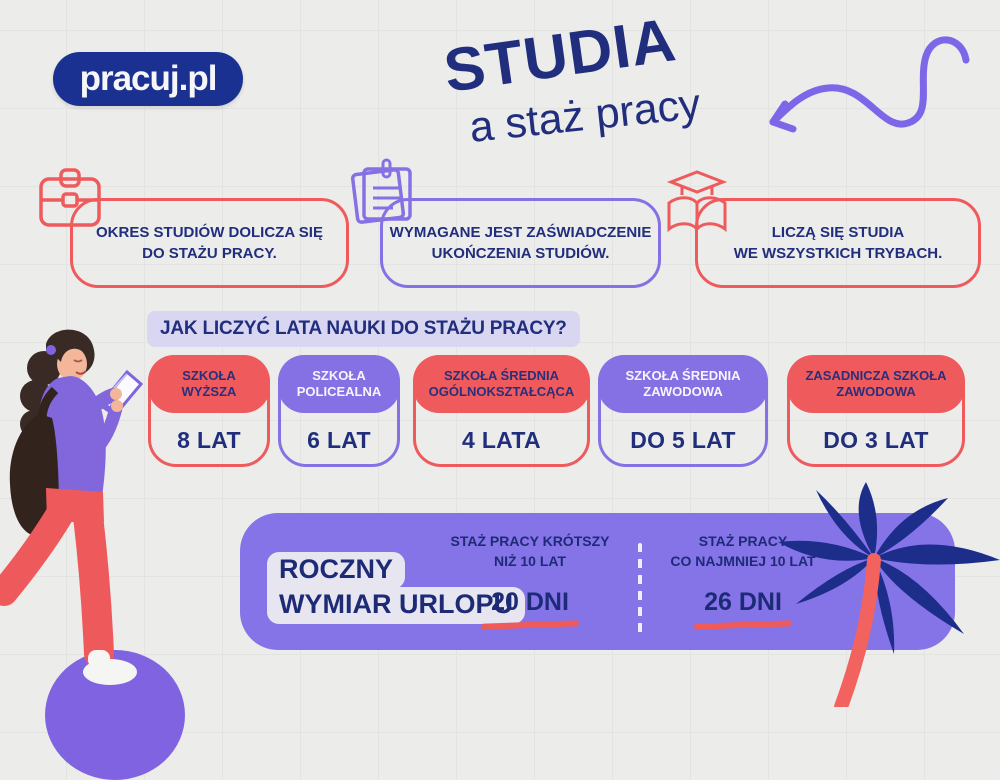 This screenshot has width=1000, height=780. I want to click on pracuj-logo-text: pracuj.pl, so click(148, 78).